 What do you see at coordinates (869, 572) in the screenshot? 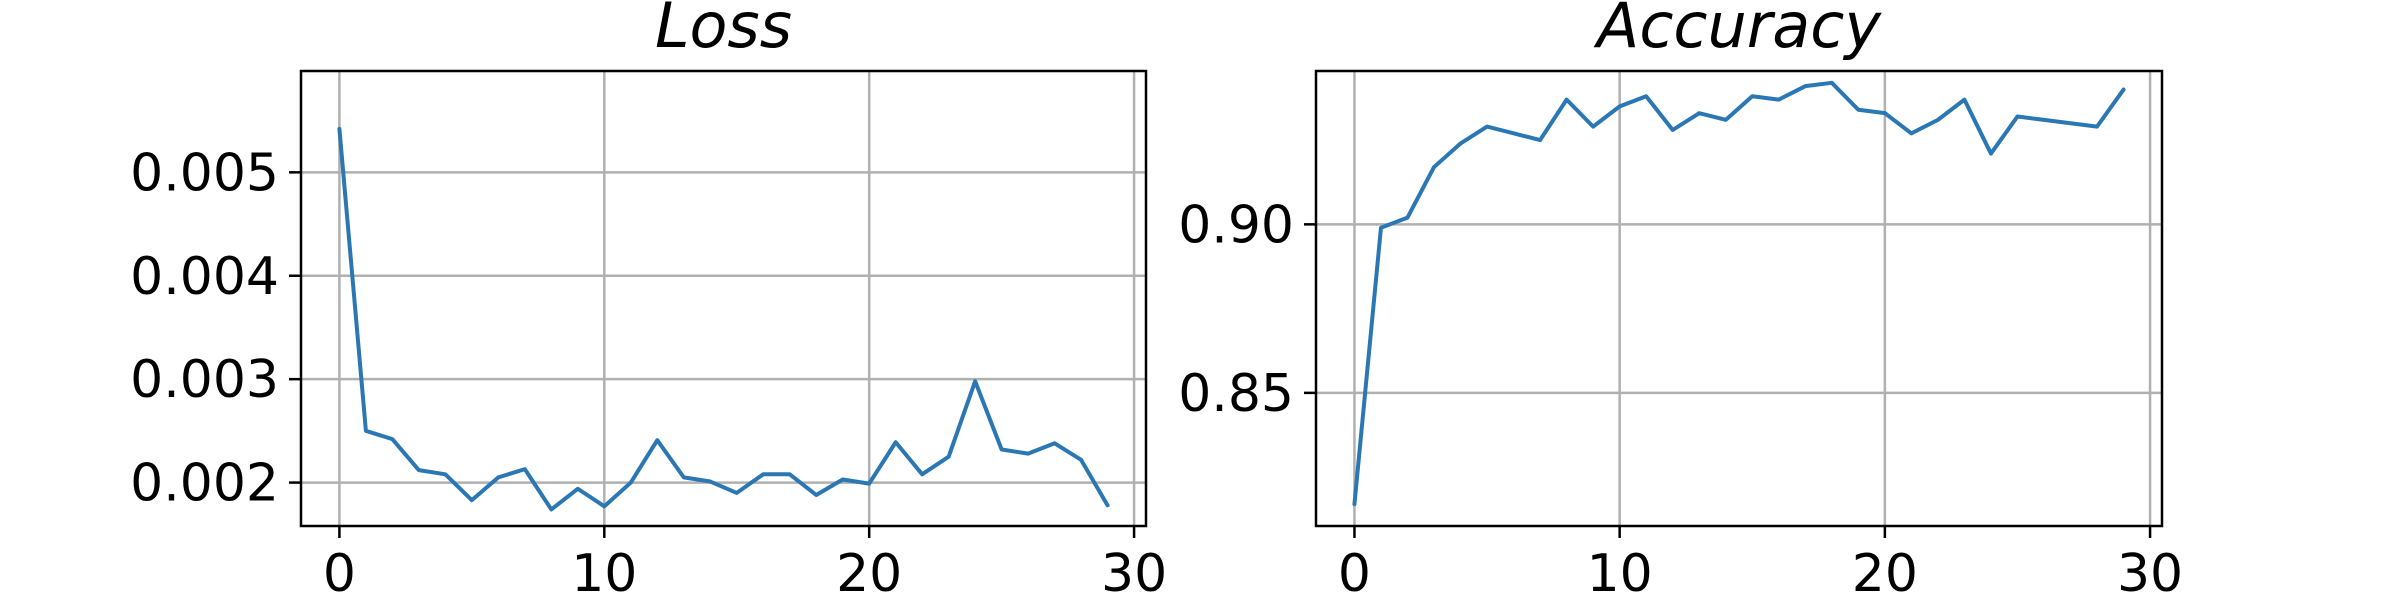
I see `loss-x-tick-label: 20` at bounding box center [869, 572].